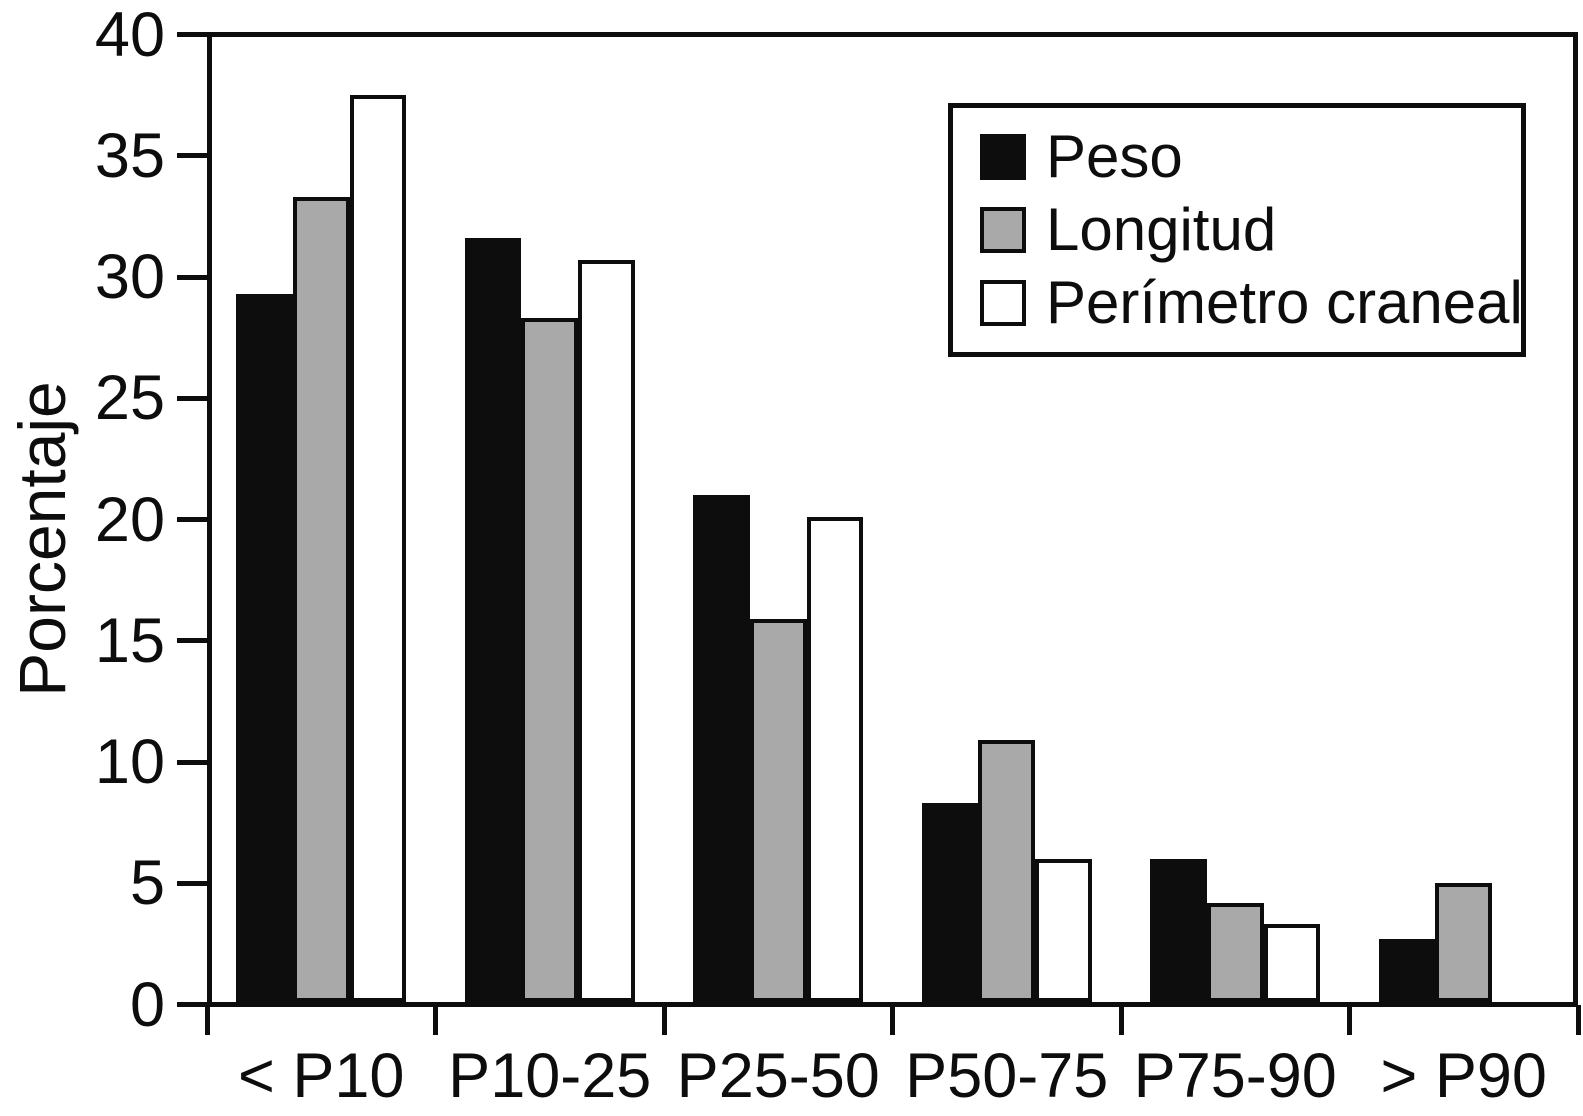 The width and height of the screenshot is (1583, 1116). I want to click on legend: Peso Longitud Perímetro craneal, so click(1237, 230).